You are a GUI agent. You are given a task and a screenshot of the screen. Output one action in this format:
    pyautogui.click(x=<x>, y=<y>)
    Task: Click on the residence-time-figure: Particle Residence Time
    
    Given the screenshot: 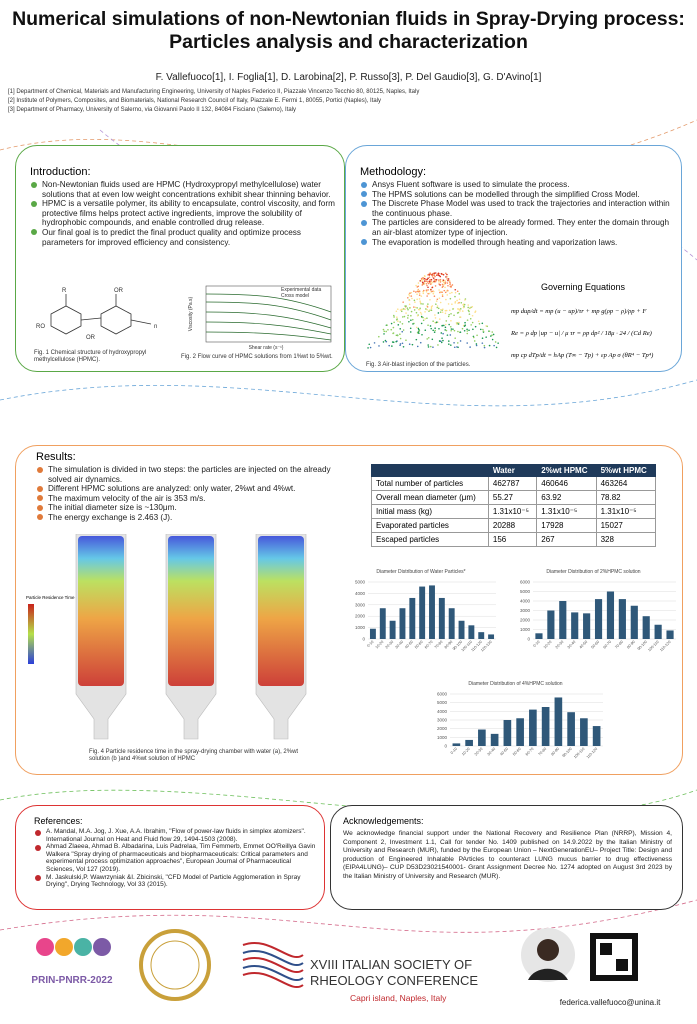 What is the action you would take?
    pyautogui.click(x=166, y=637)
    